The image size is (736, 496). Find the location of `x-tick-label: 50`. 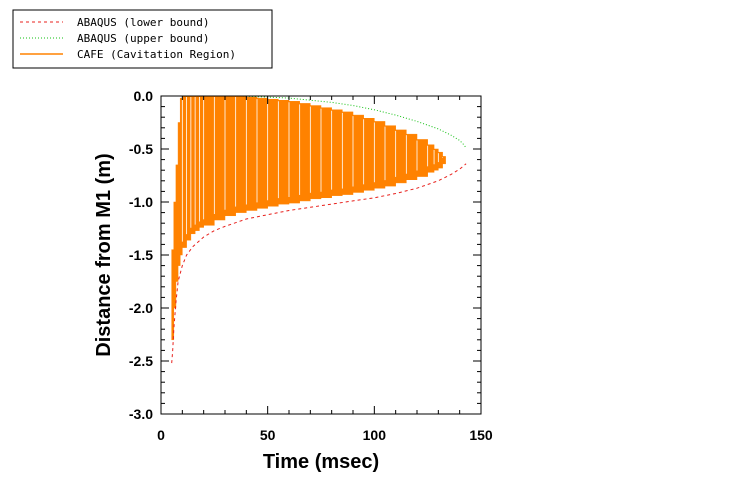

x-tick-label: 50 is located at coordinates (268, 435).